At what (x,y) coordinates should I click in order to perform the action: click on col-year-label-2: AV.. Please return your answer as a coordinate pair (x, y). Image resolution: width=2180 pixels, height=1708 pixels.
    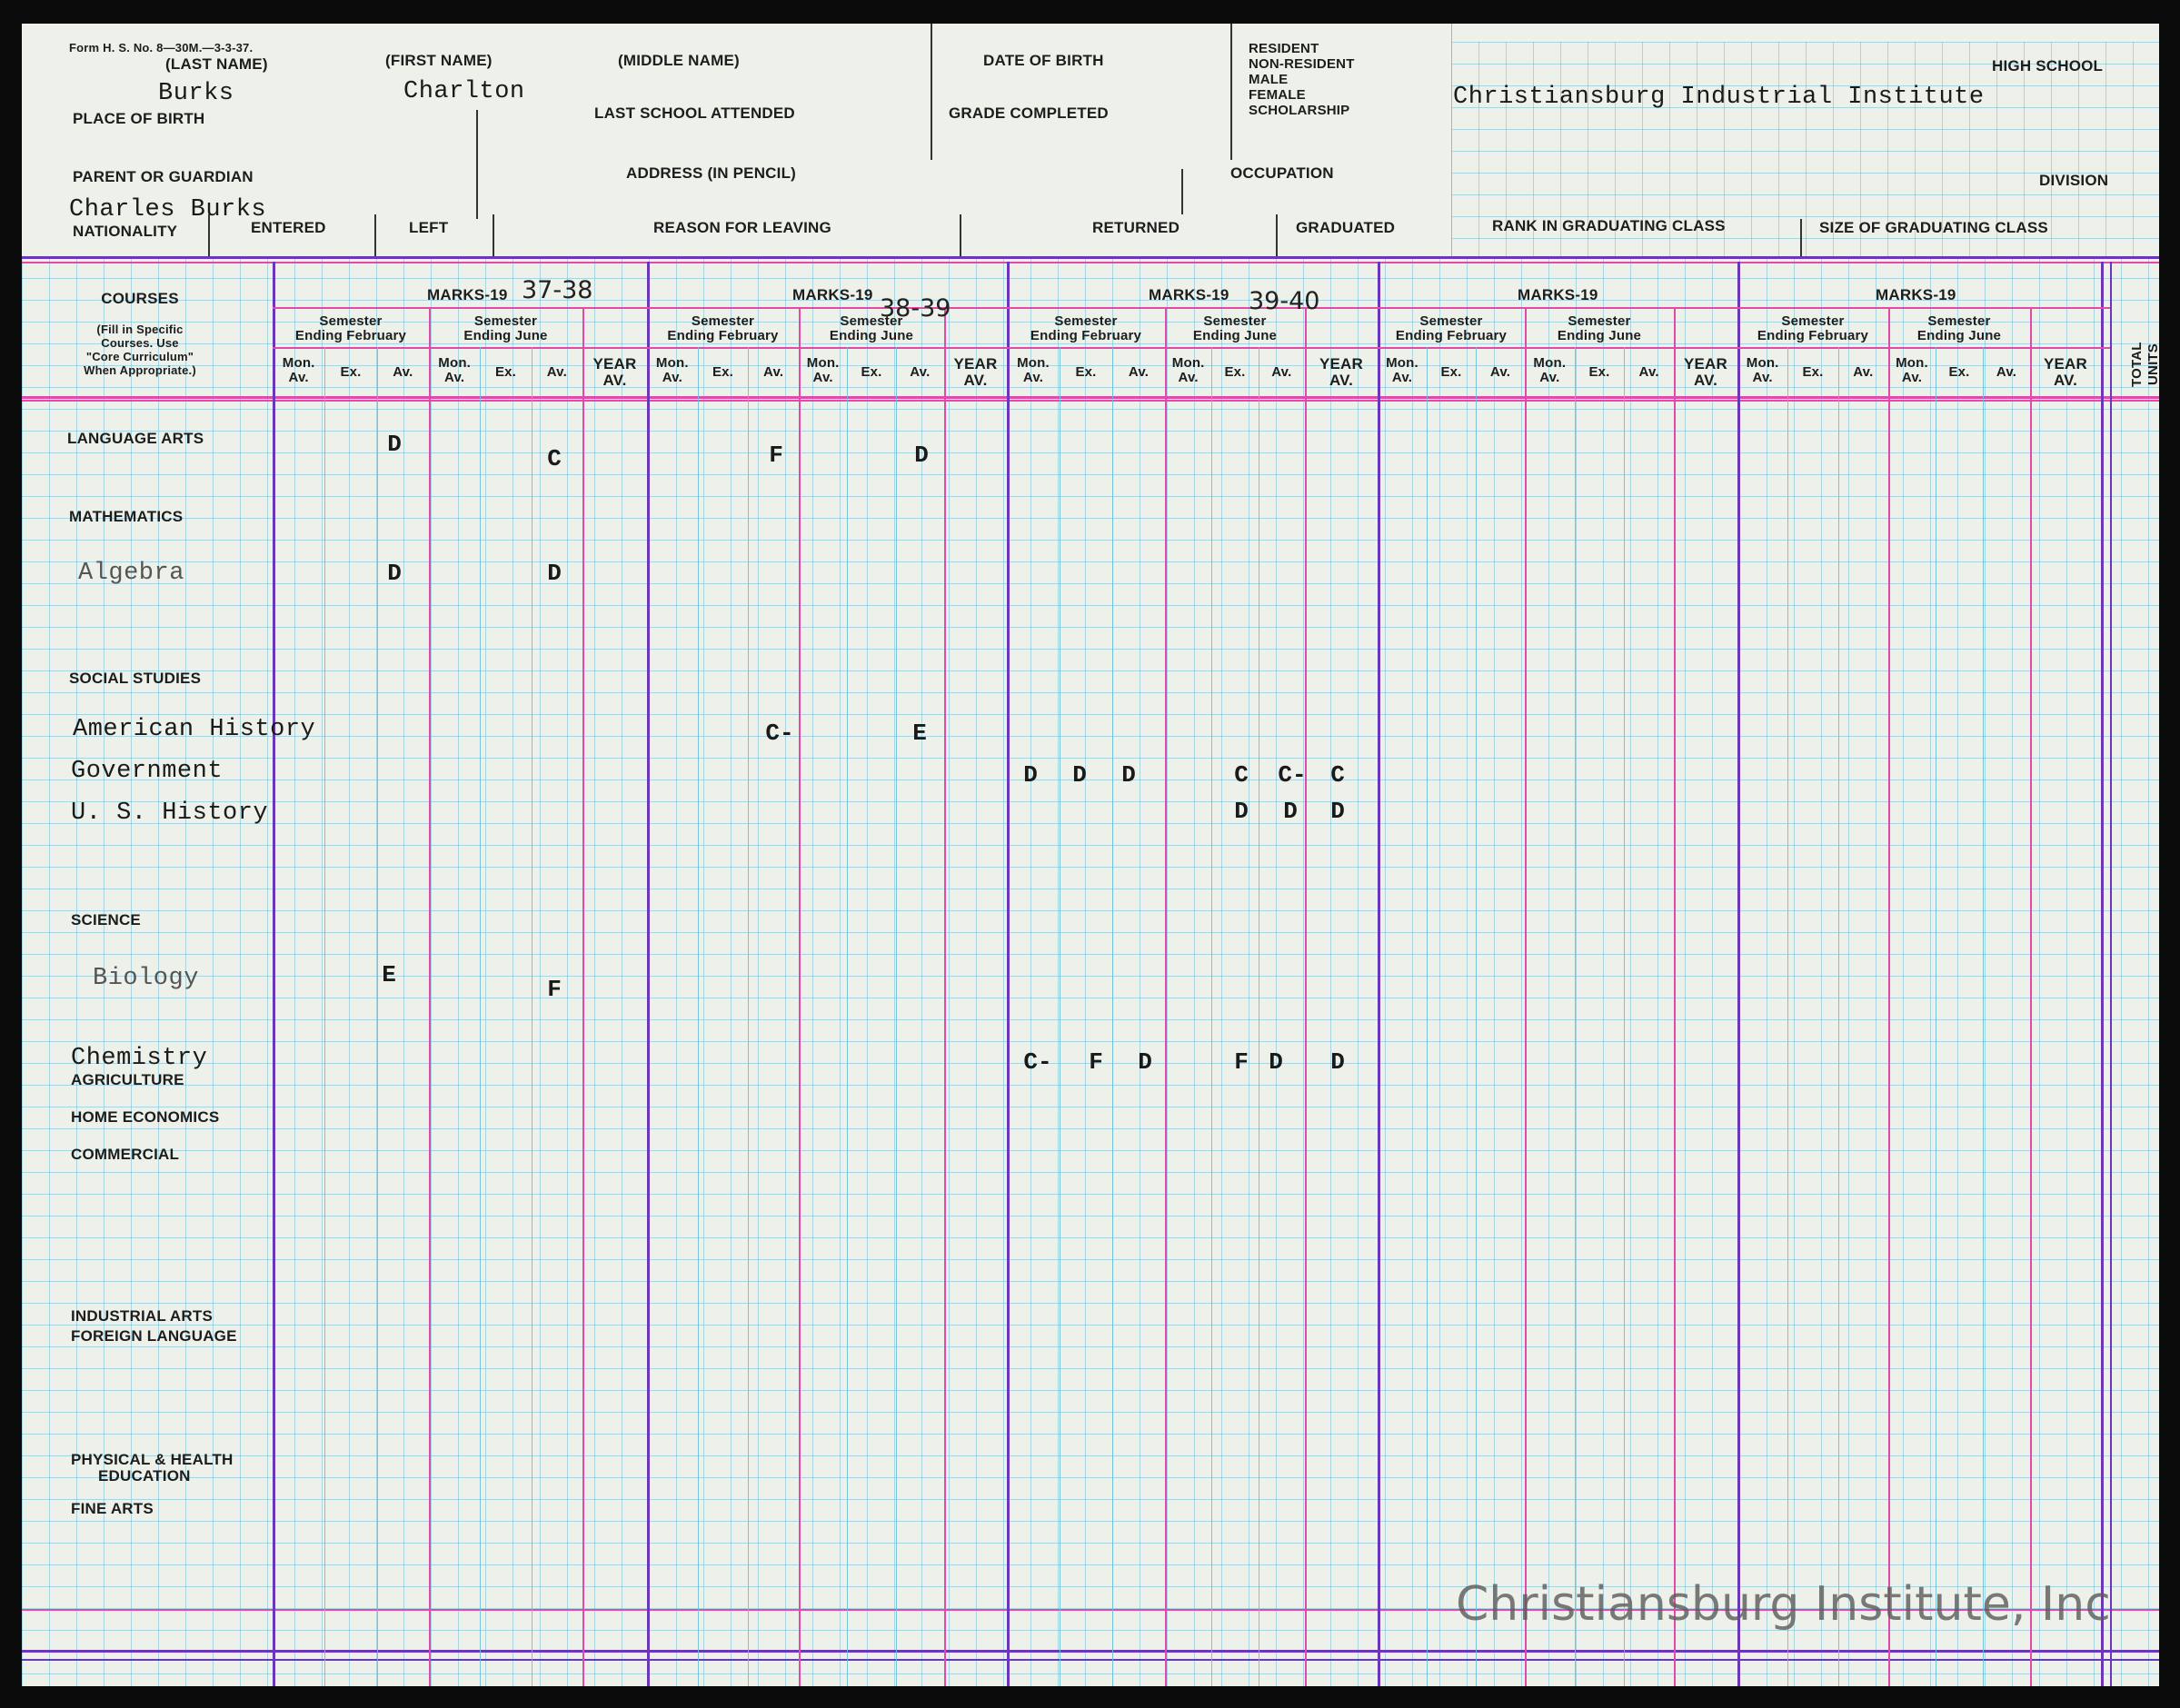
    Looking at the image, I should click on (614, 380).